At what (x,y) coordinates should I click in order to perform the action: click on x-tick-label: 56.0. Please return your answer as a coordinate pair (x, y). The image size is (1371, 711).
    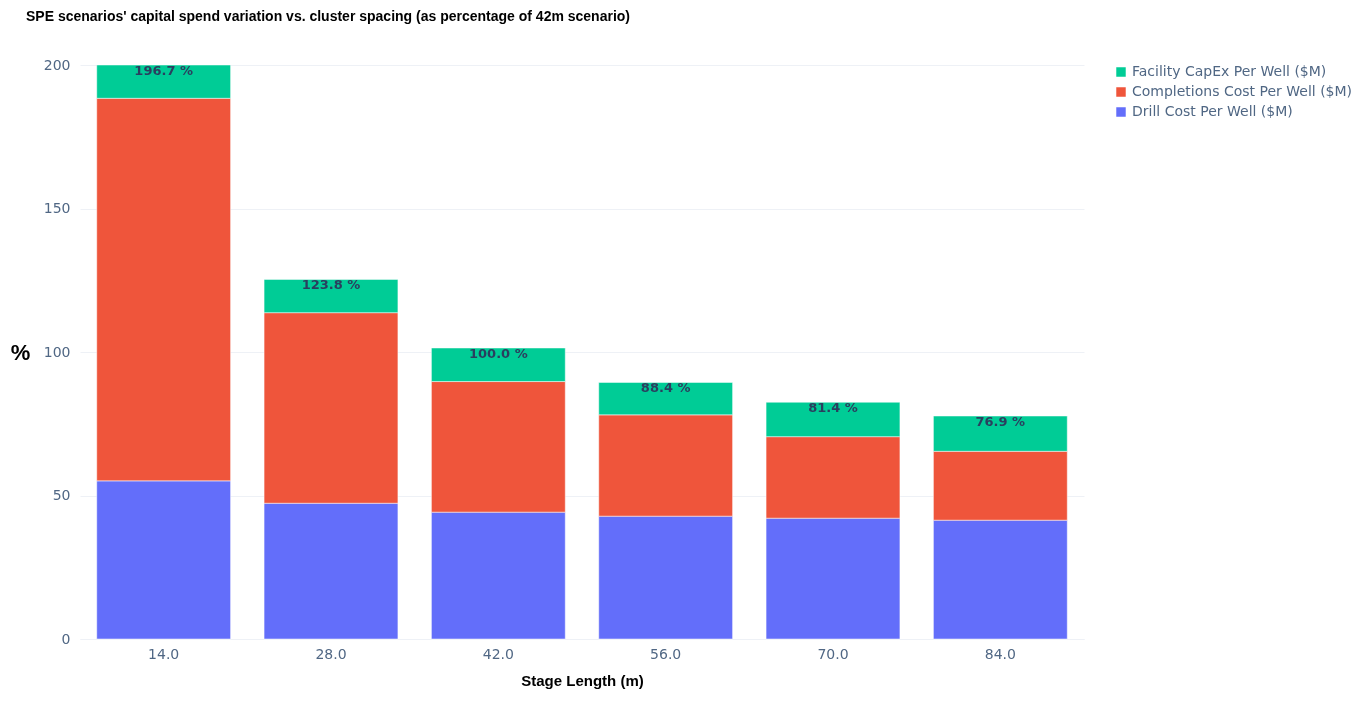
    Looking at the image, I should click on (666, 653).